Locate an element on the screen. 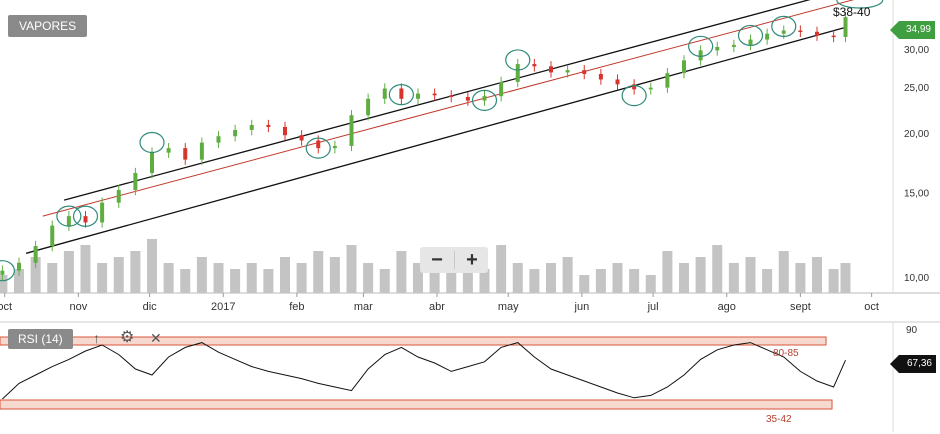 Image resolution: width=940 pixels, height=434 pixels. gear-icon: ⚙ is located at coordinates (127, 337).